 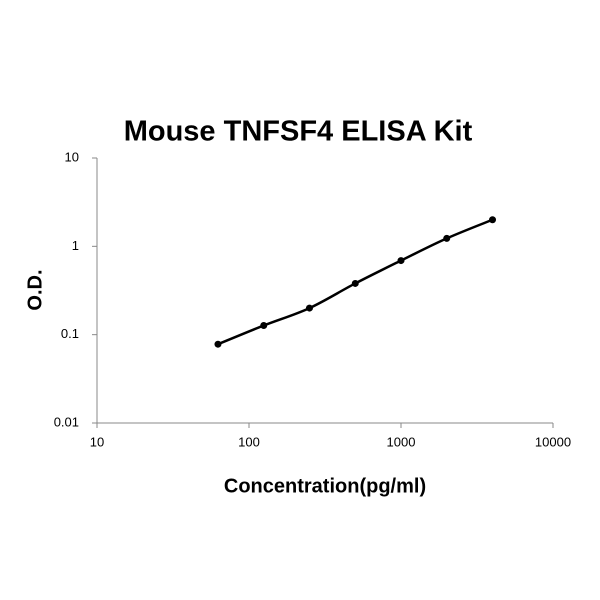 I want to click on x-tick-label: 10000, so click(x=553, y=441).